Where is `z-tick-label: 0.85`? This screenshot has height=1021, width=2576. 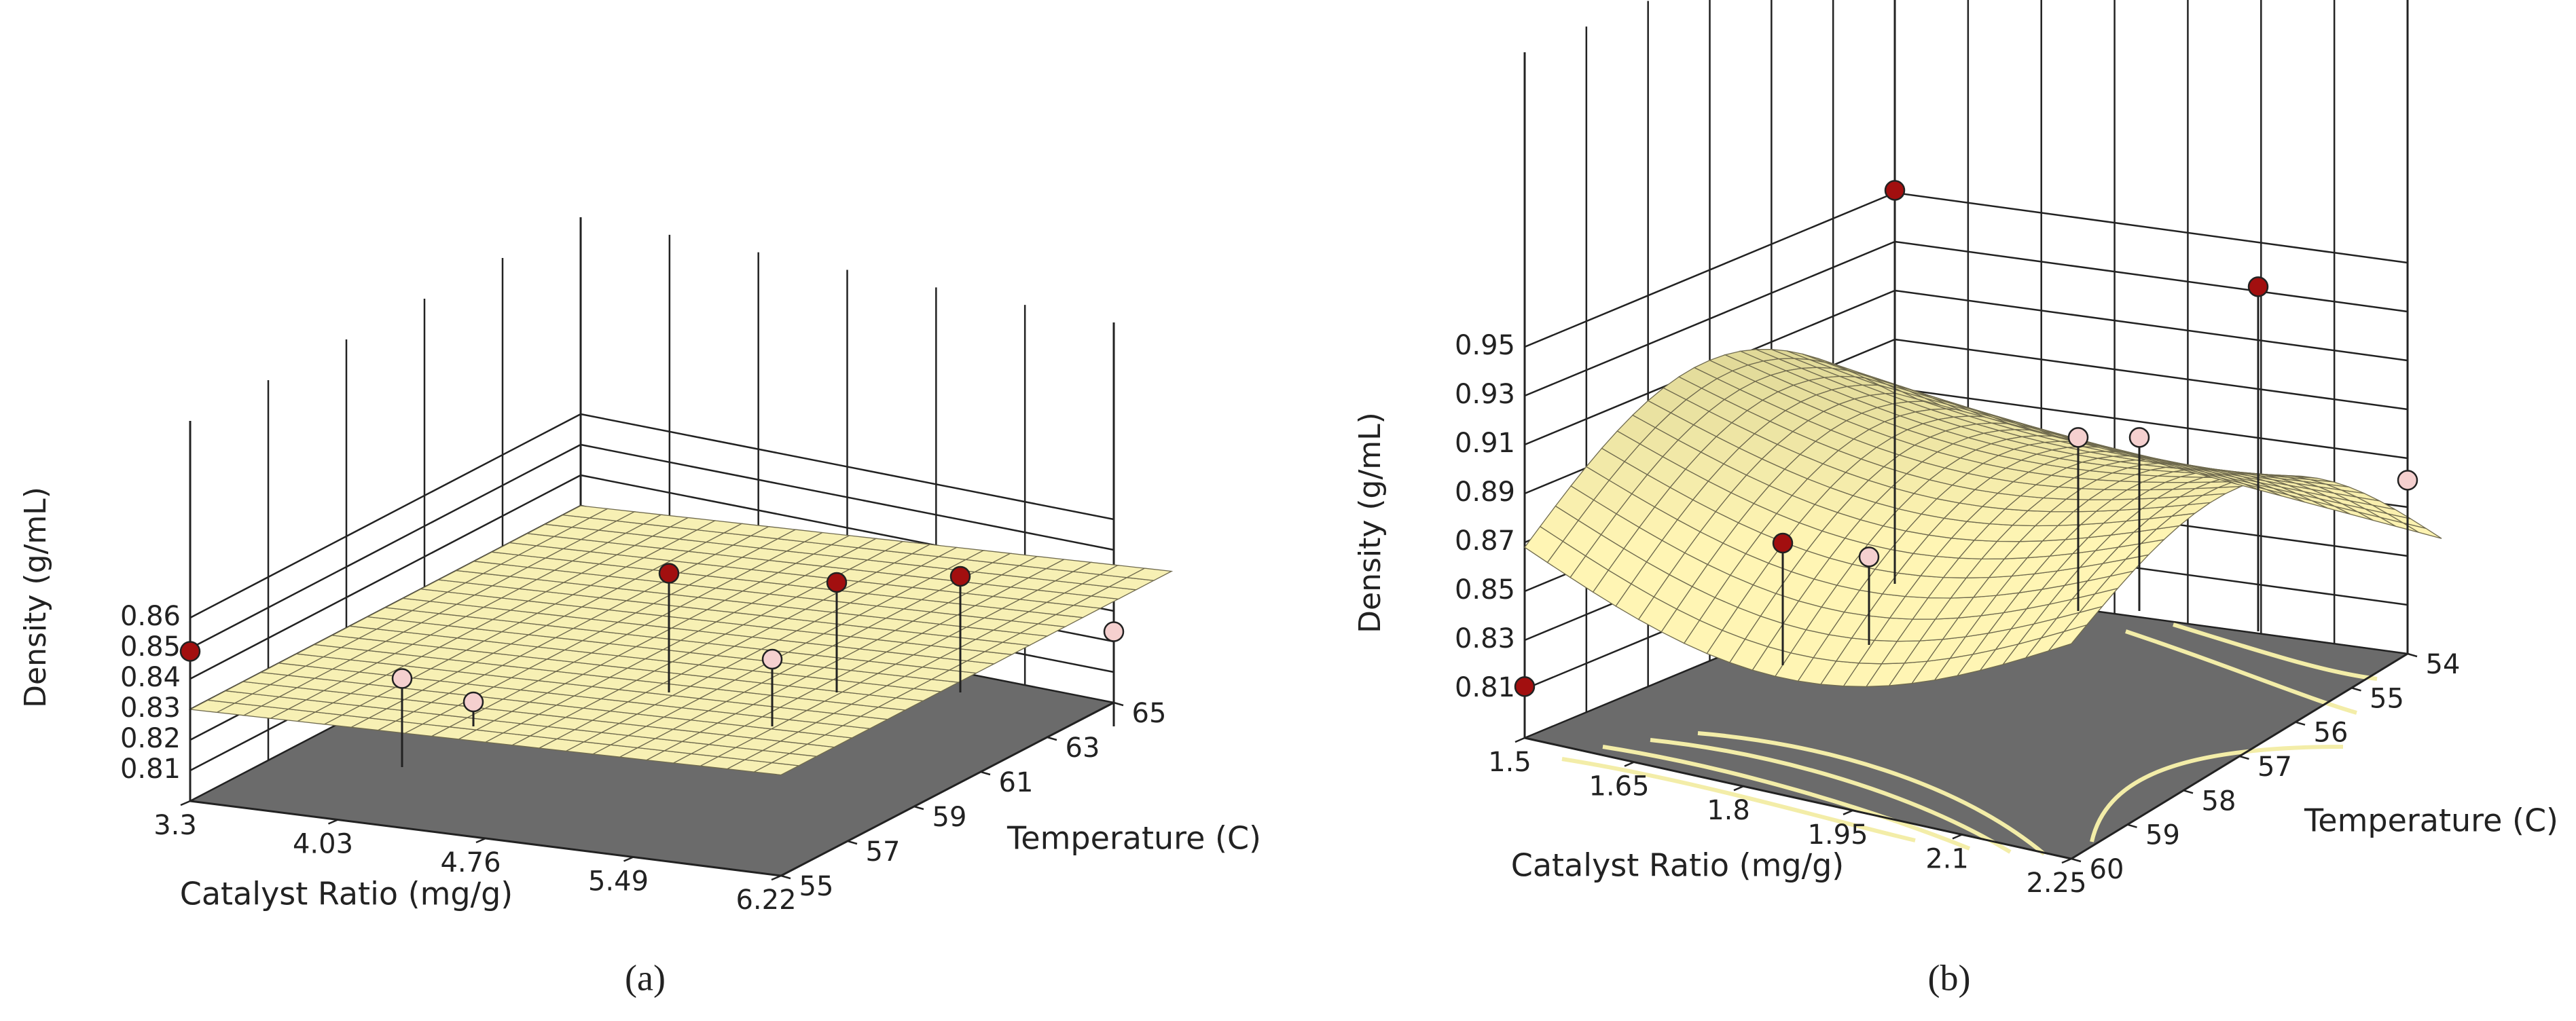
z-tick-label: 0.85 is located at coordinates (150, 647).